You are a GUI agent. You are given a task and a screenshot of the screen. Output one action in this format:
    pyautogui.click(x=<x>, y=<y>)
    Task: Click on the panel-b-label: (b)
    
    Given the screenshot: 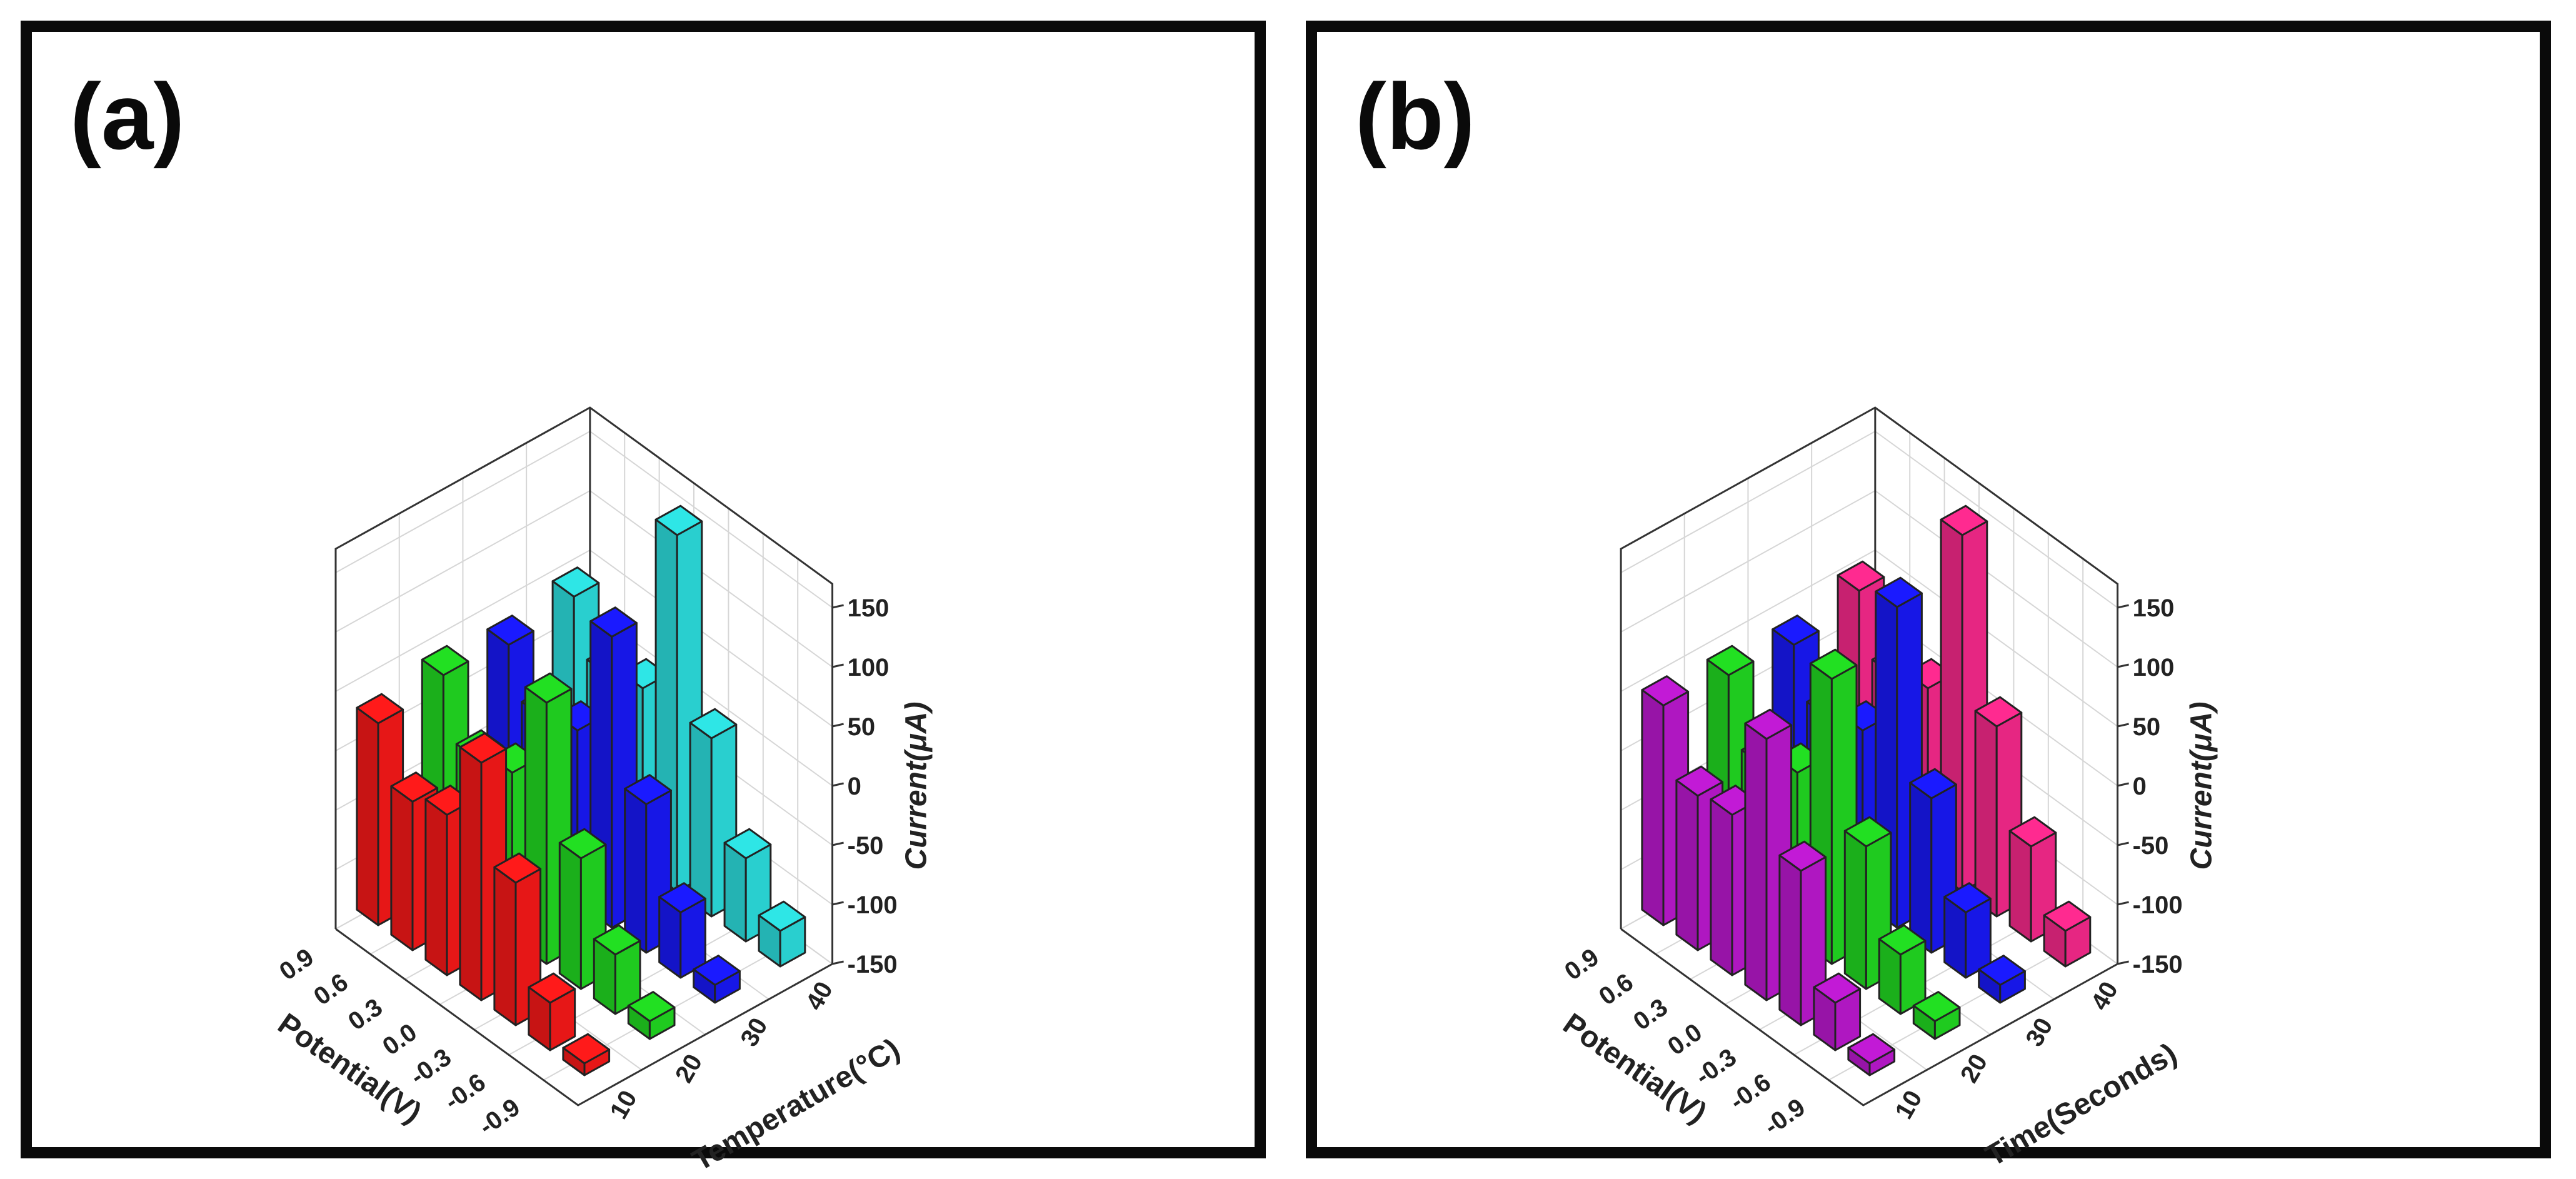 What is the action you would take?
    pyautogui.click(x=1415, y=116)
    